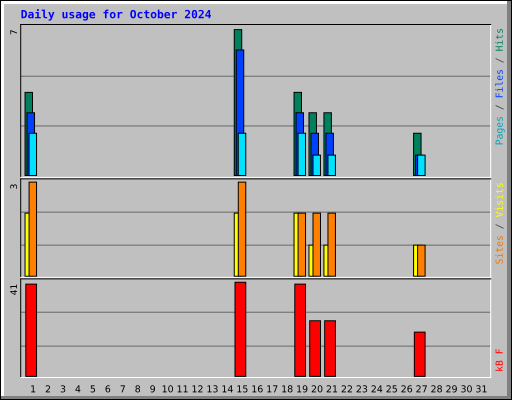 Image resolution: width=512 pixels, height=400 pixels. What do you see at coordinates (33, 388) in the screenshot?
I see `x-tick-label: 1` at bounding box center [33, 388].